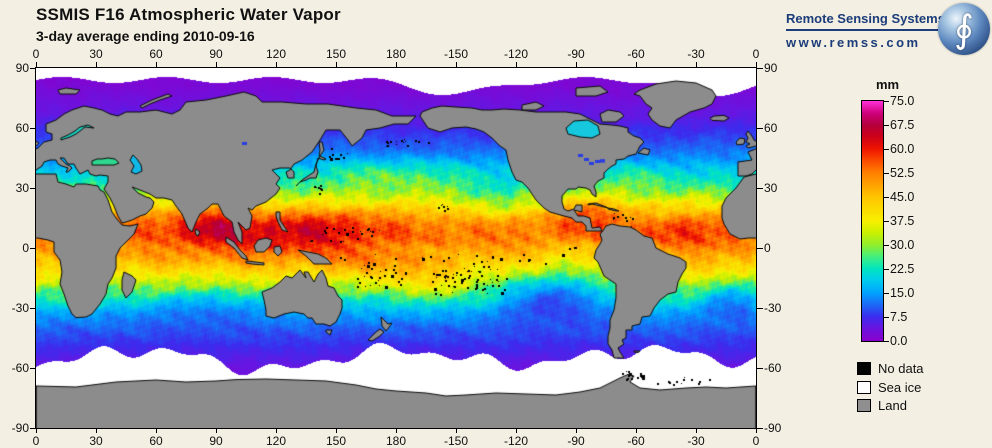 This screenshot has width=992, height=448. I want to click on lon-tick-label: 30, so click(96, 54).